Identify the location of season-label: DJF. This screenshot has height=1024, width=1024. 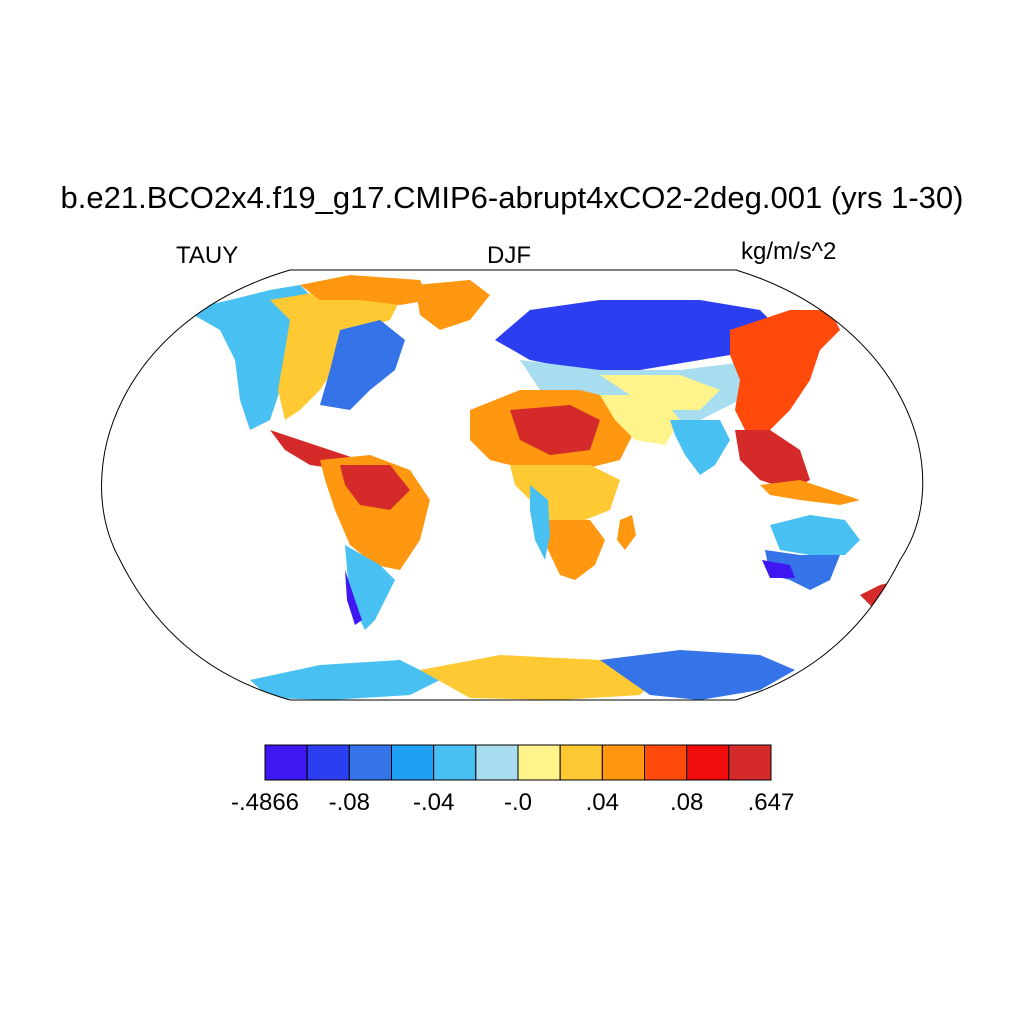
(509, 255).